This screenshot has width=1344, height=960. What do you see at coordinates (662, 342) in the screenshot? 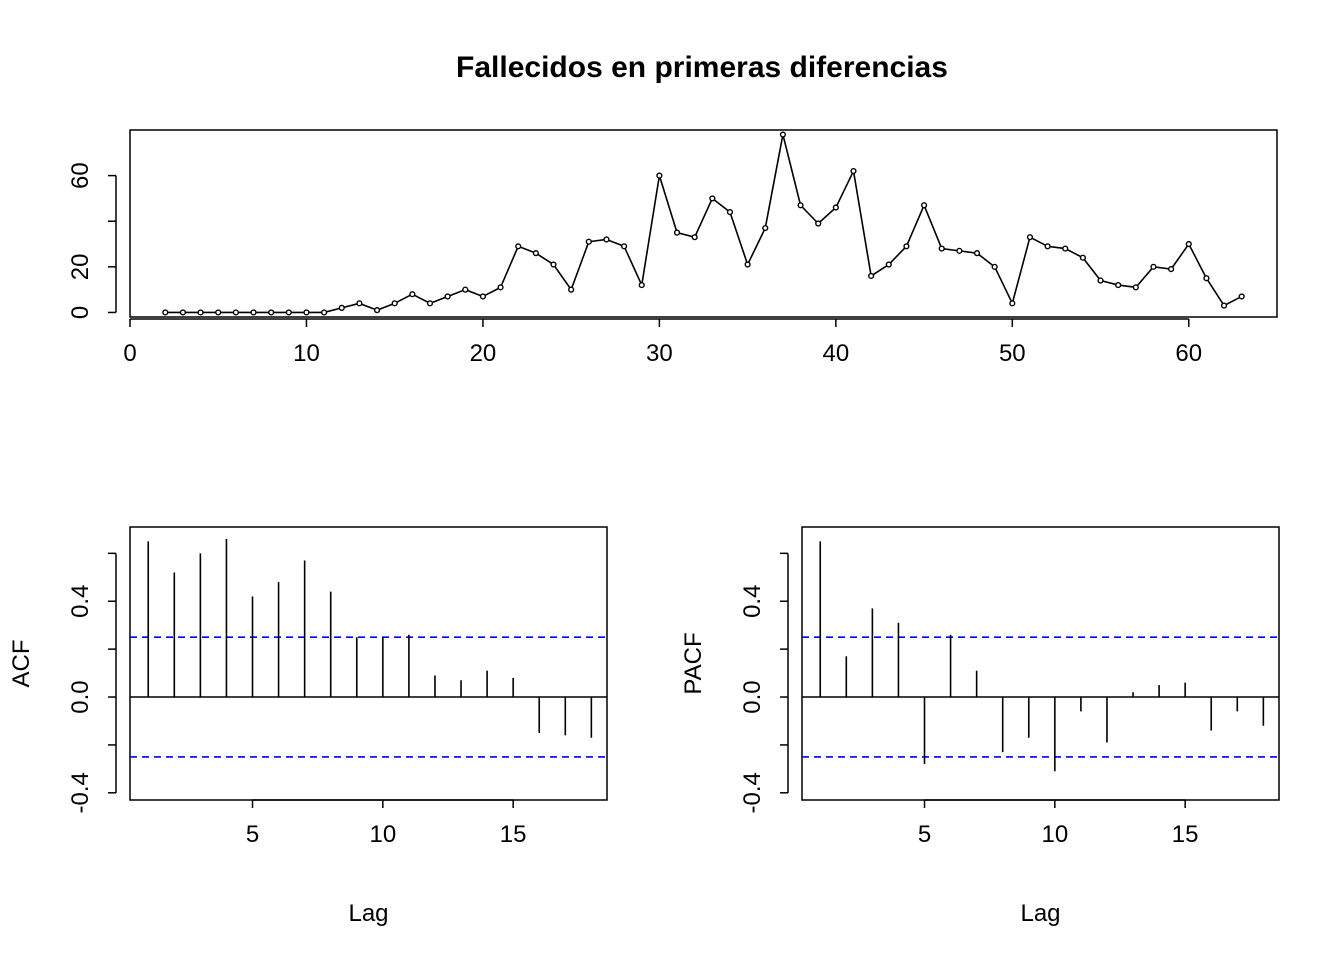
I see `x-axis: 0 10 20 30 40 50 60` at bounding box center [662, 342].